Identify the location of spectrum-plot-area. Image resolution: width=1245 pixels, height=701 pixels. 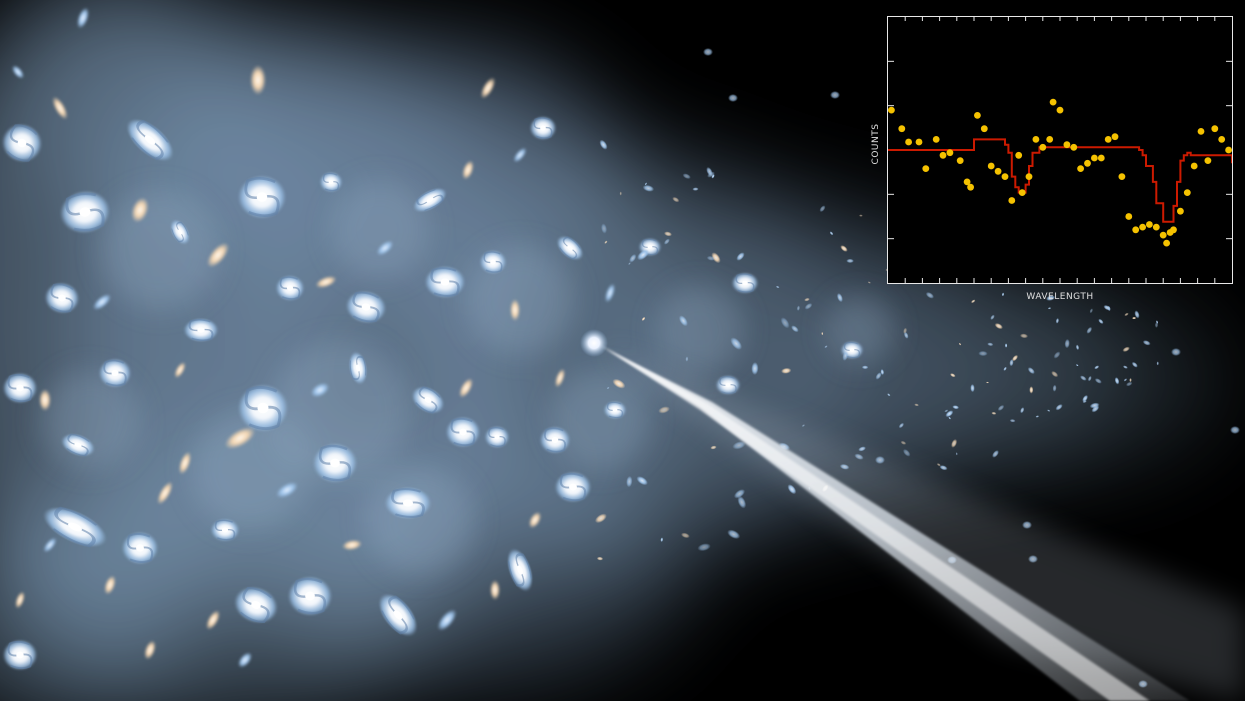
(1060, 150).